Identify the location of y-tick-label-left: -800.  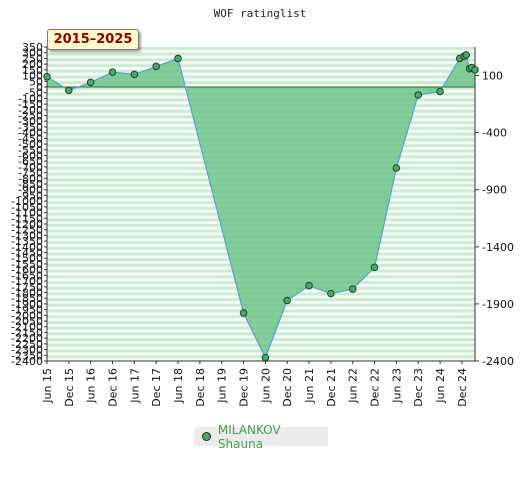
(30, 178).